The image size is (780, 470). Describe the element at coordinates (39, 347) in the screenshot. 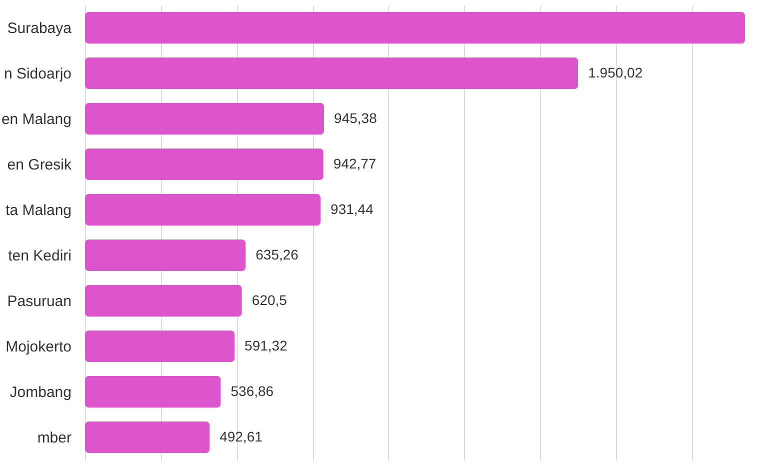

I see `y-tick-label: Mojokerto` at that location.